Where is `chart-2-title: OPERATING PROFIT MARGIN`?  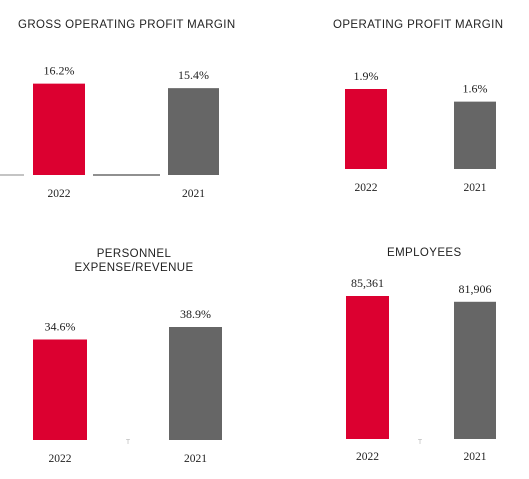
chart-2-title: OPERATING PROFIT MARGIN is located at coordinates (418, 25).